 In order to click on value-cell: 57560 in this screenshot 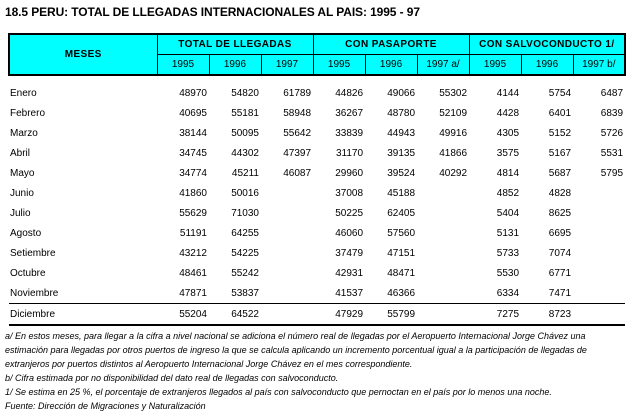, I will do `click(401, 233)`.